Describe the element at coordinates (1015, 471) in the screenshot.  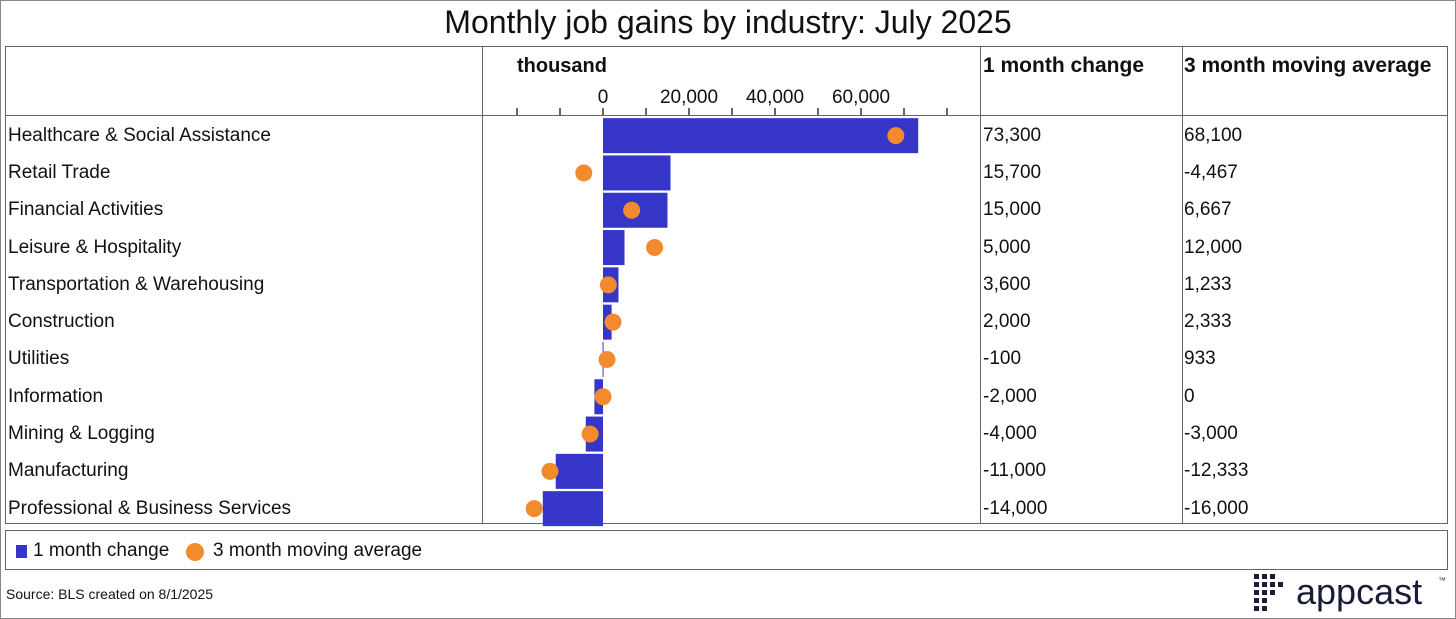
I see `value-1-month-change: -11,000` at that location.